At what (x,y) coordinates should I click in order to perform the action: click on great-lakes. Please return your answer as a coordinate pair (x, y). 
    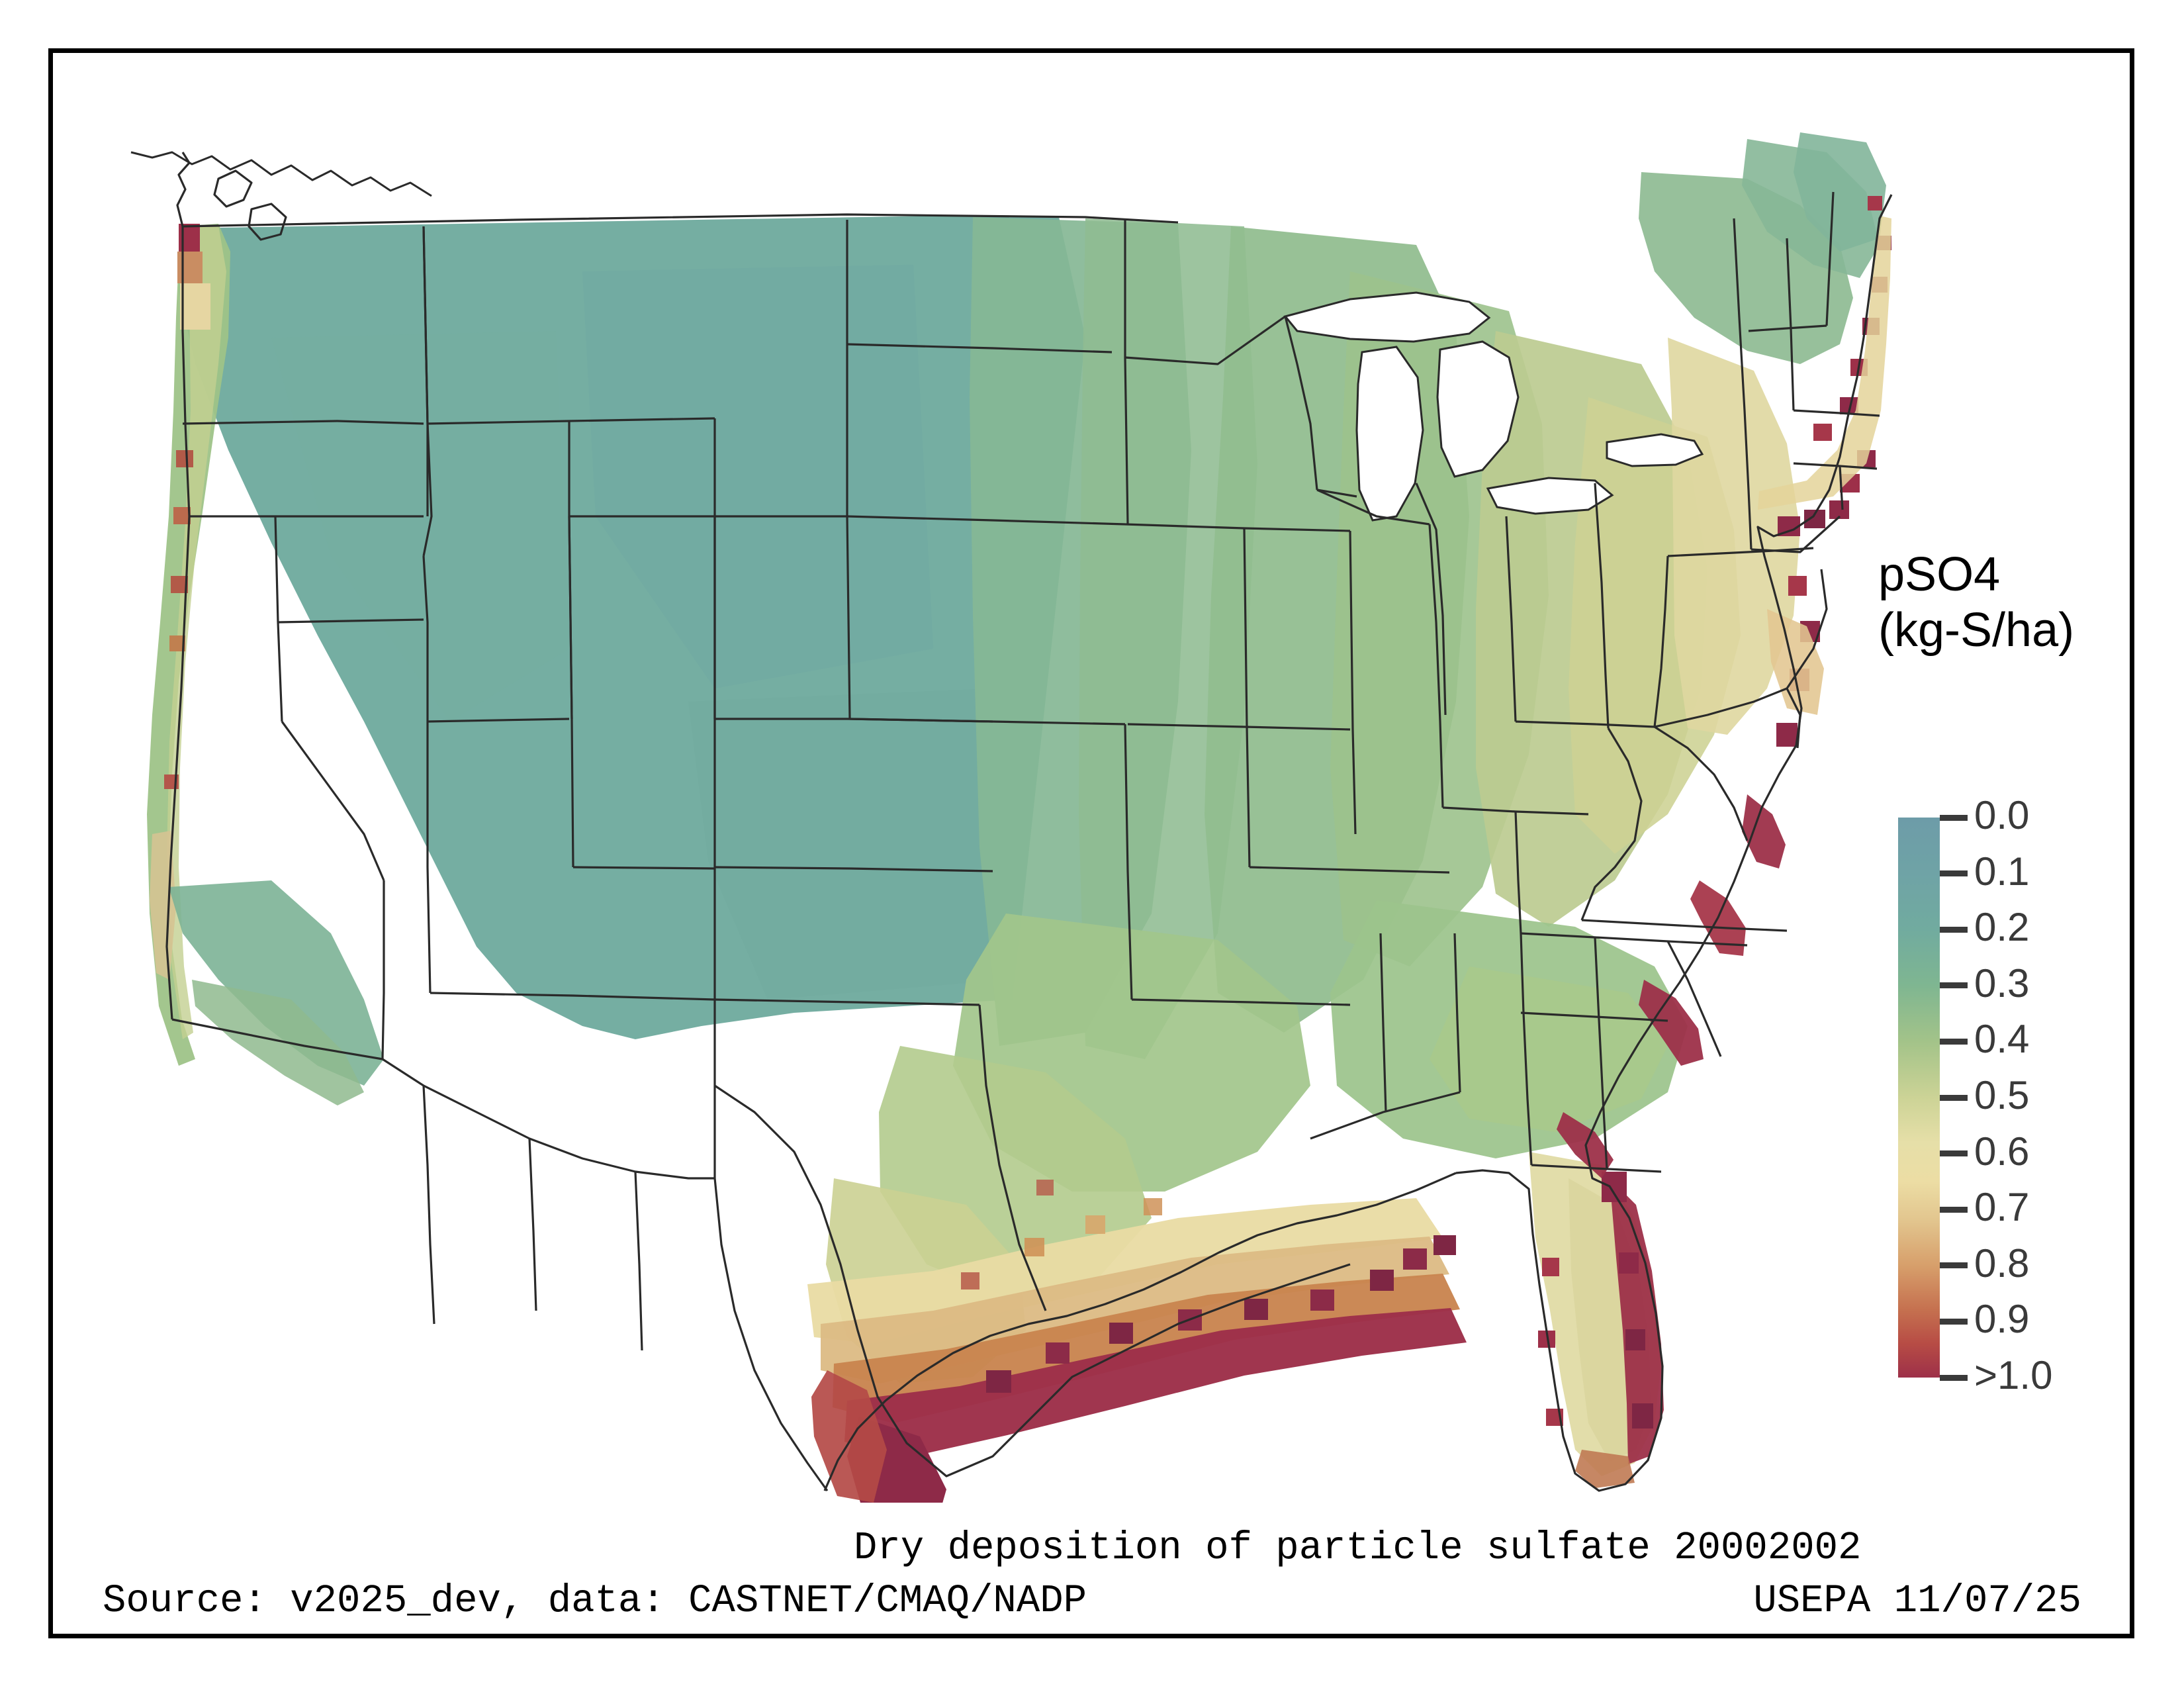
    Looking at the image, I should click on (1493, 406).